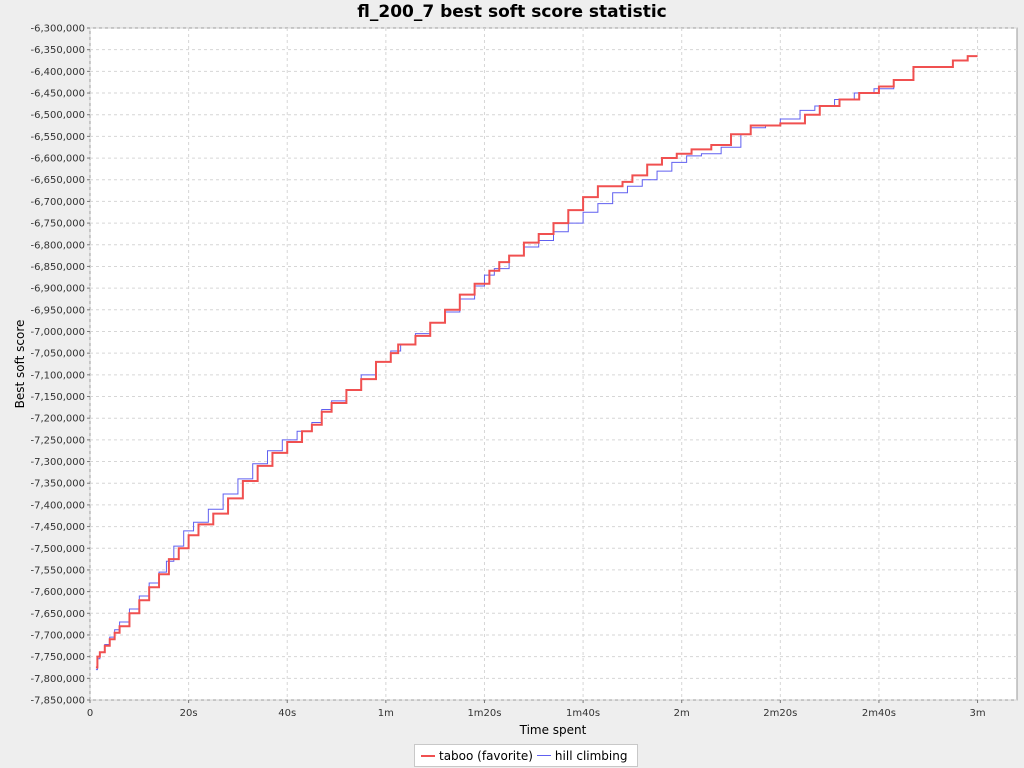 The image size is (1024, 768). I want to click on y-tick-label: -6,650,000, so click(57, 180).